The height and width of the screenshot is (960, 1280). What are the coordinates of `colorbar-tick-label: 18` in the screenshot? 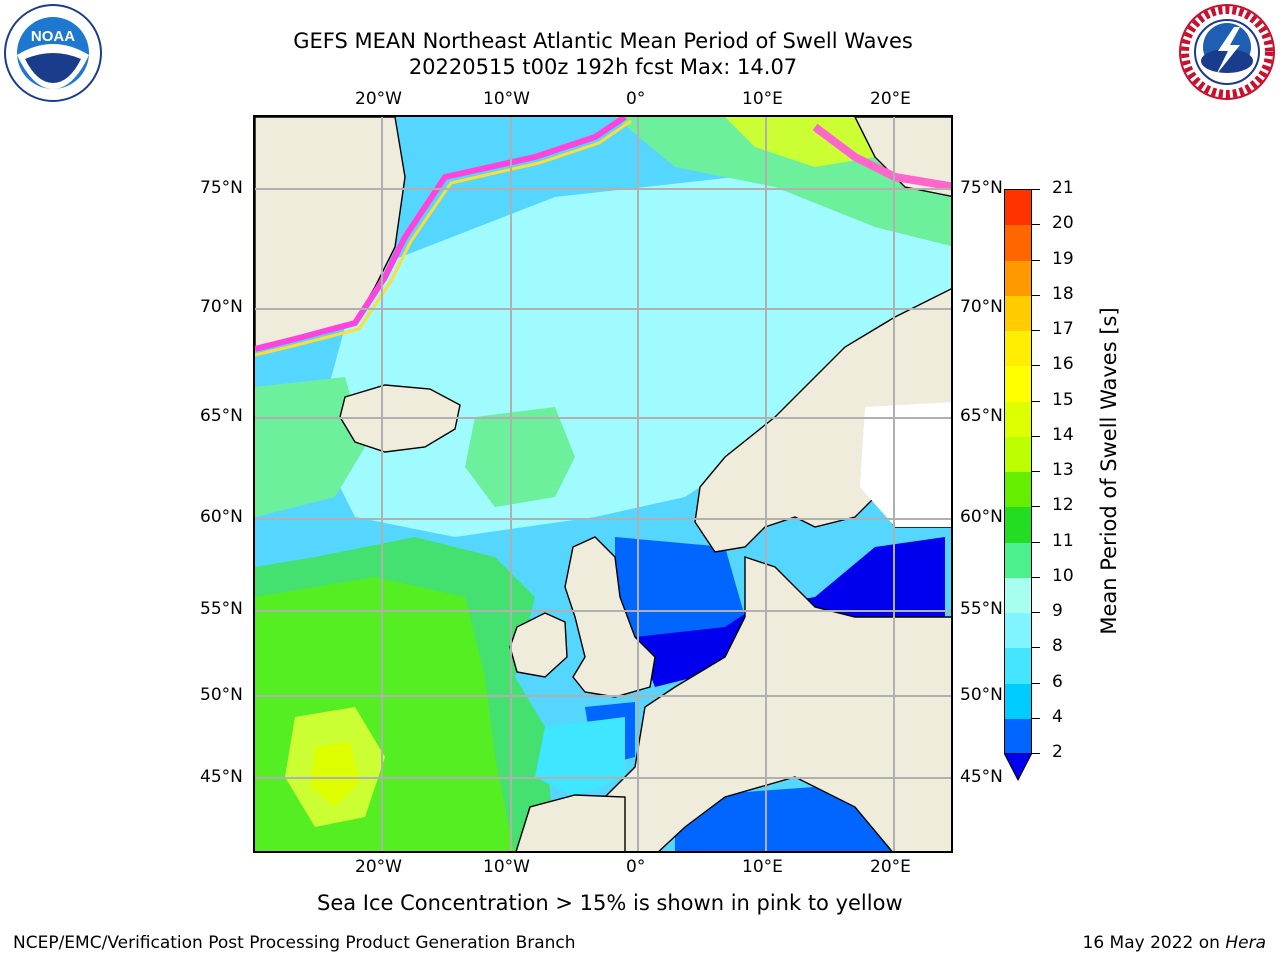 It's located at (1063, 293).